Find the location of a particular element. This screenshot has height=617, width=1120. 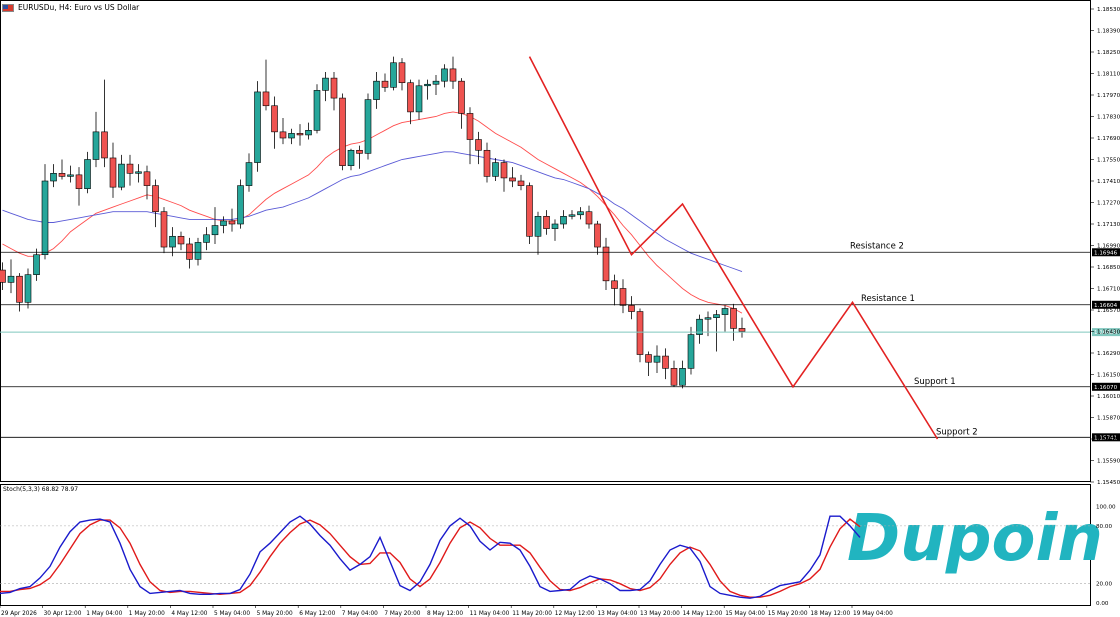

price-tick-label: 1.16430 is located at coordinates (1108, 333).